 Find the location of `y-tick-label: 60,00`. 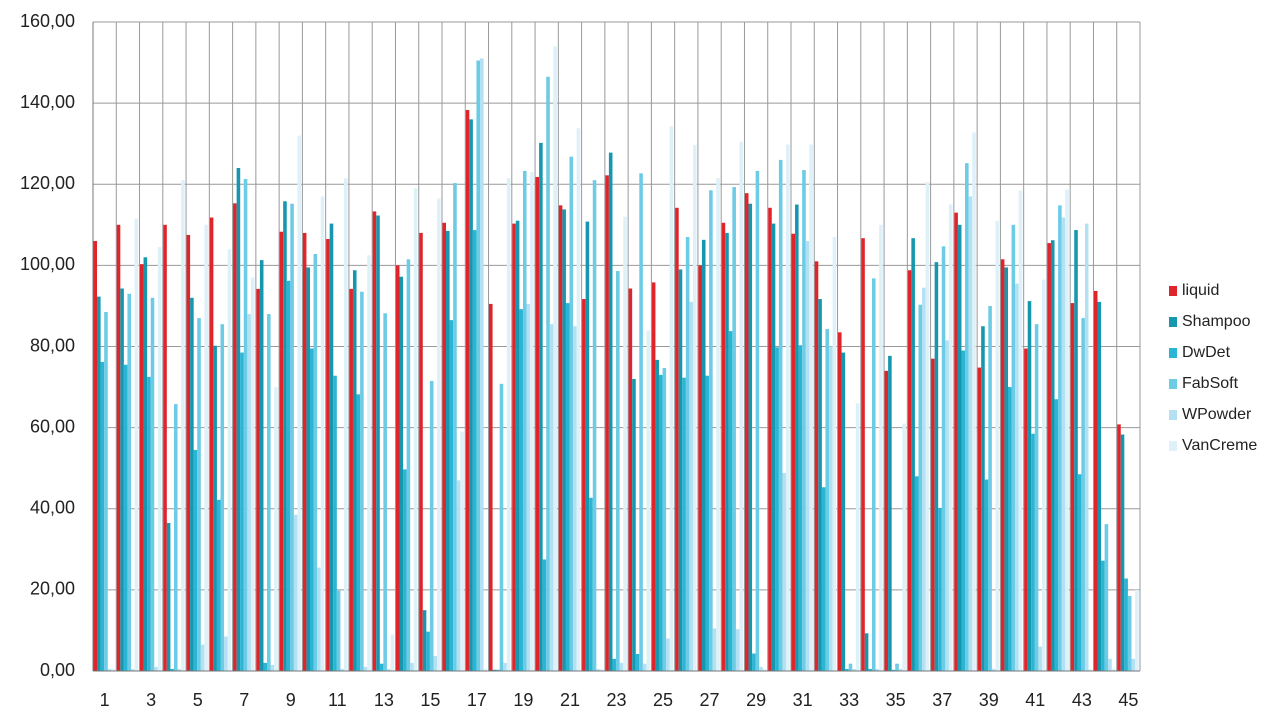

y-tick-label: 60,00 is located at coordinates (52, 426).